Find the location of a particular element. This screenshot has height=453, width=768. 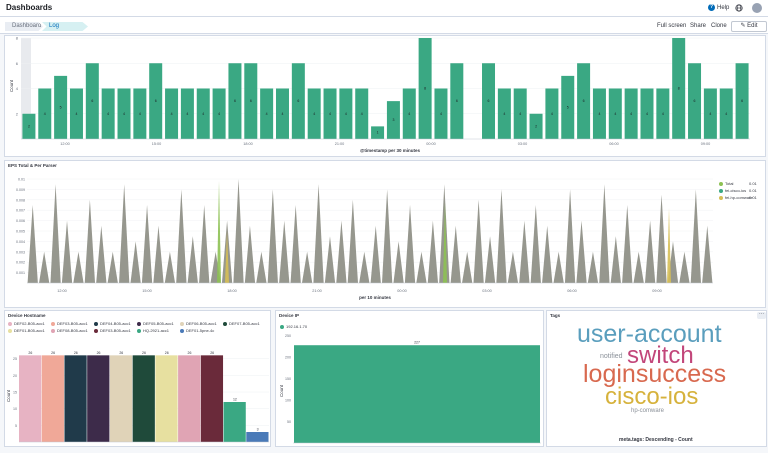

user-avatar is located at coordinates (757, 8).